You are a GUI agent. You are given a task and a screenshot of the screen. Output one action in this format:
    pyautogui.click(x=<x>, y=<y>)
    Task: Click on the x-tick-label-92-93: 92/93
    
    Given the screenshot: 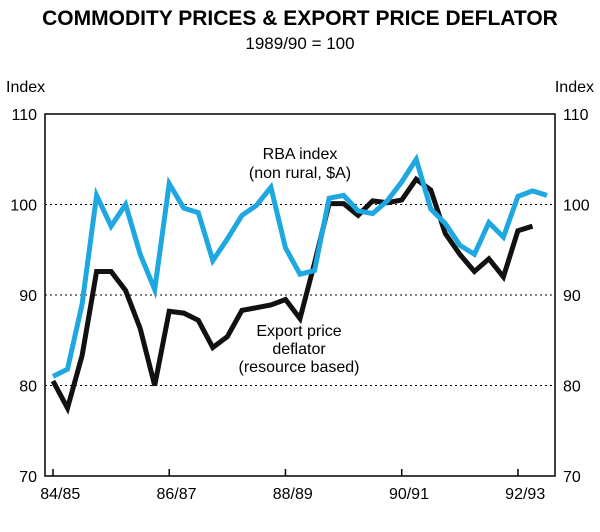 What is the action you would take?
    pyautogui.click(x=525, y=494)
    